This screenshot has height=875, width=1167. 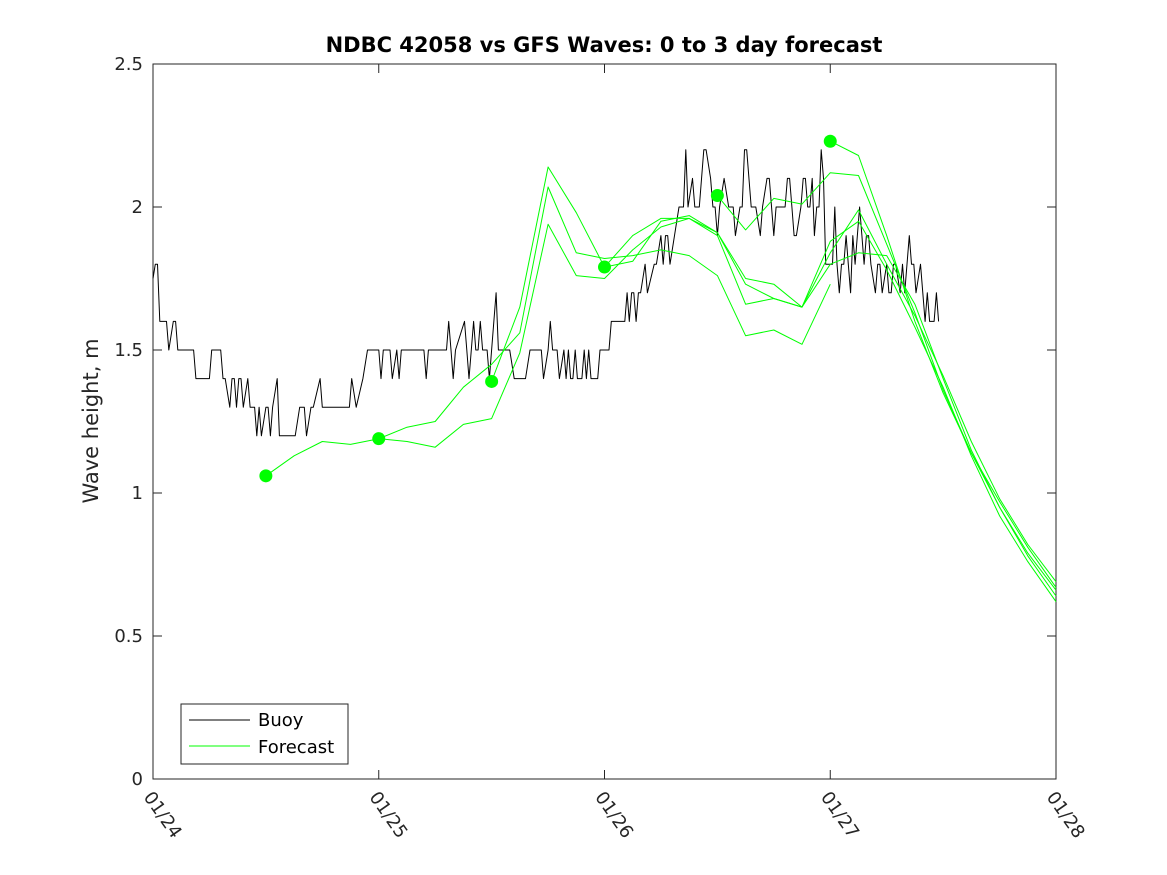 I want to click on y-tick-label: 0.5, so click(x=128, y=636).